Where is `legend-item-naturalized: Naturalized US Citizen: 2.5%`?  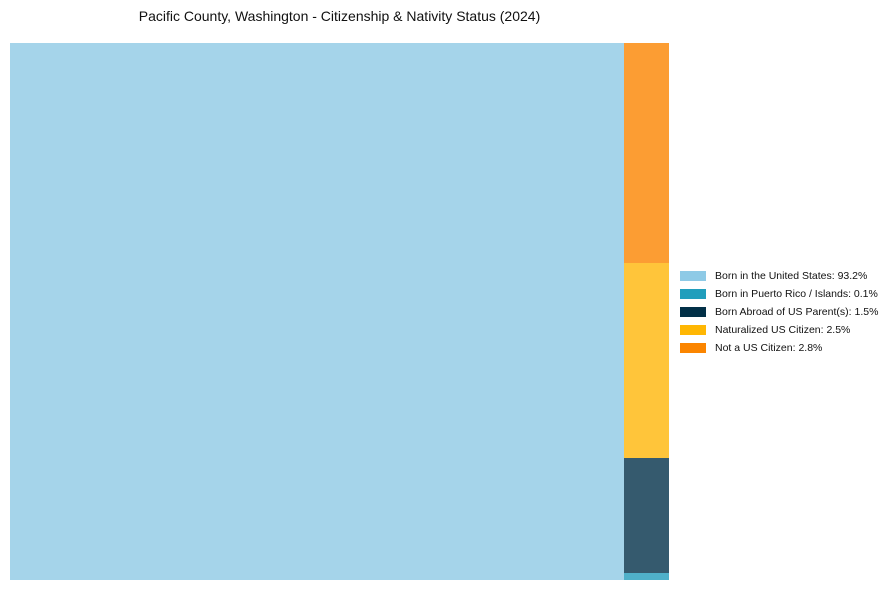
legend-item-naturalized: Naturalized US Citizen: 2.5% is located at coordinates (779, 330).